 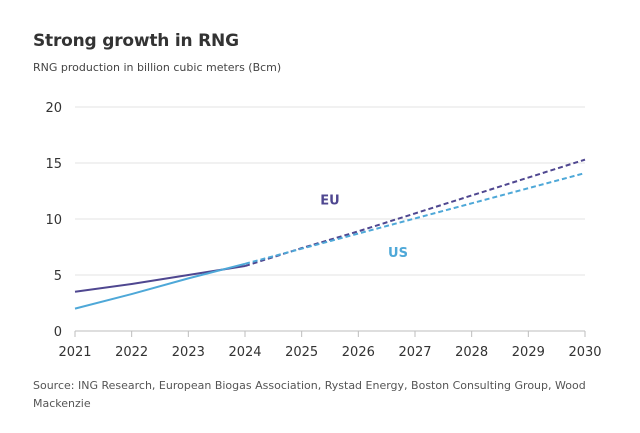 I want to click on x-tick-label: 2022, so click(x=131, y=352).